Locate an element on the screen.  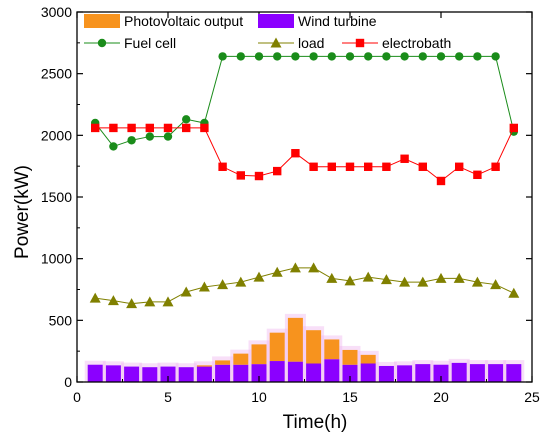
y-axis-label: Power(kW) is located at coordinates (22, 212).